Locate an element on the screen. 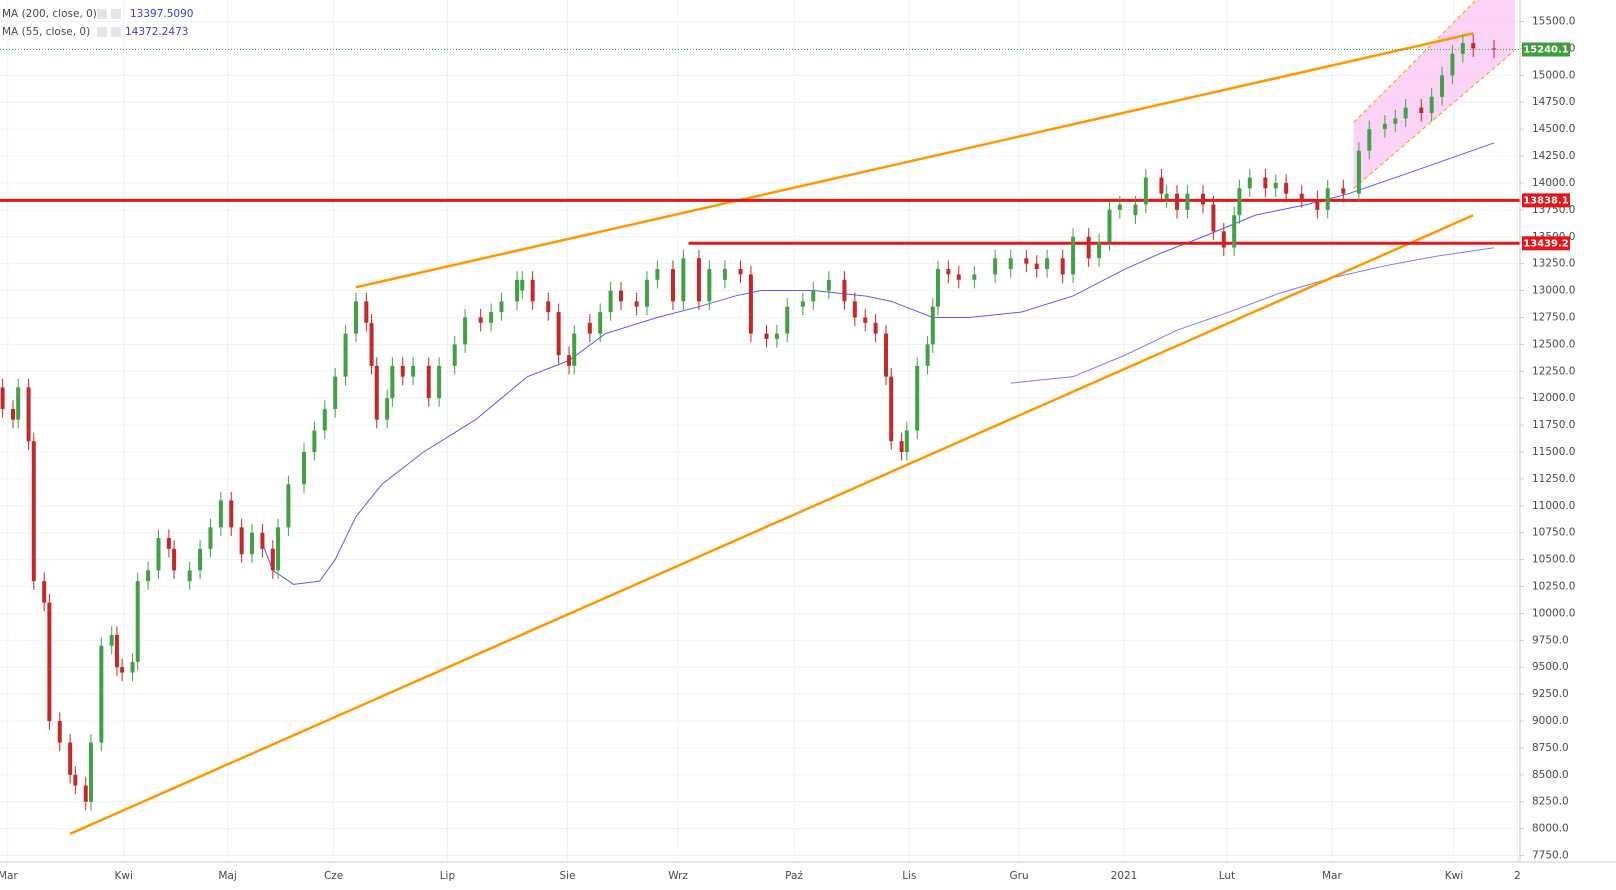 The width and height of the screenshot is (1616, 890). x-tick-label: Lut is located at coordinates (1227, 876).